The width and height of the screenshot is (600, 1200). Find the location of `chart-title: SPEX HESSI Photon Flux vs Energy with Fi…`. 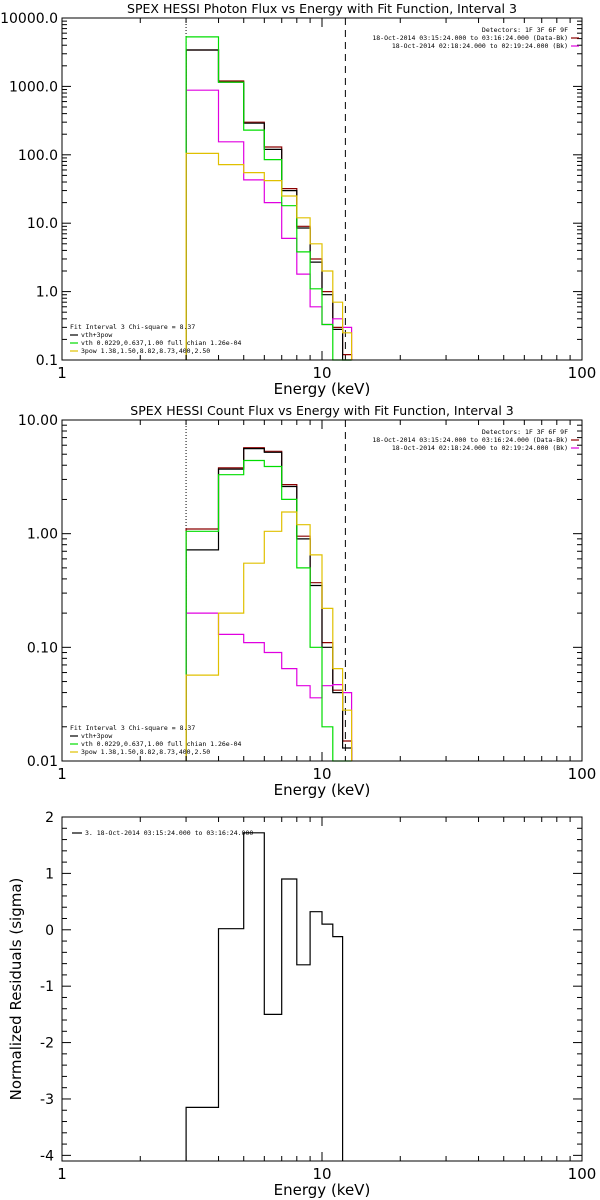

chart-title: SPEX HESSI Photon Flux vs Energy with Fi… is located at coordinates (322, 8).